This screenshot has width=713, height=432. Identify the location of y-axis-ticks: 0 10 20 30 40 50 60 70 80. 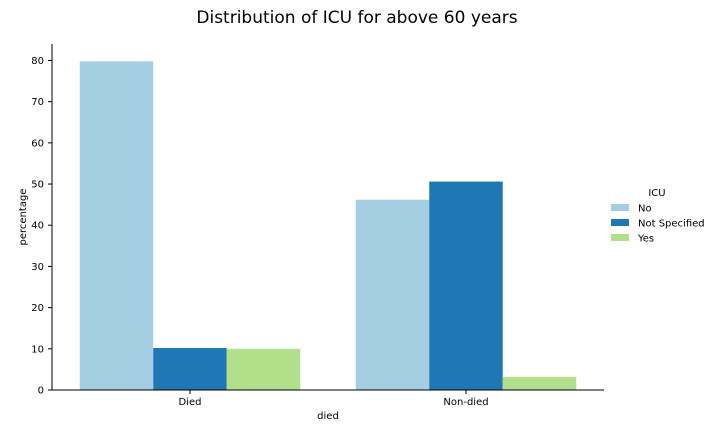
(41, 226).